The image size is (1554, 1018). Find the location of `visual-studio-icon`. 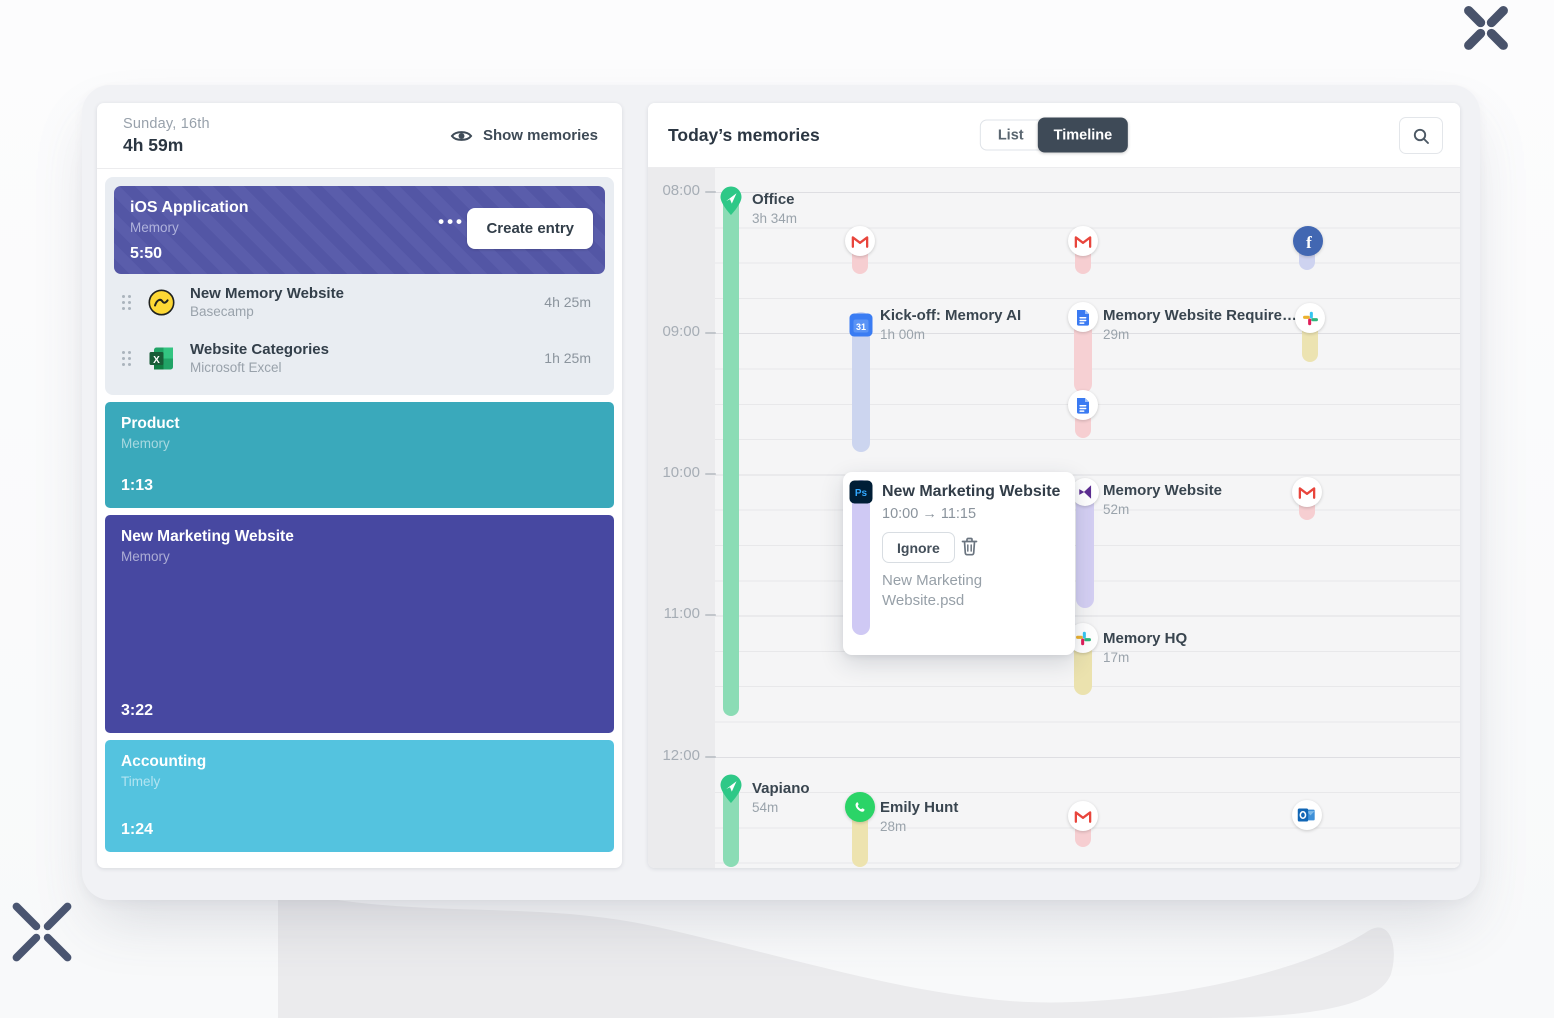

visual-studio-icon is located at coordinates (1085, 492).